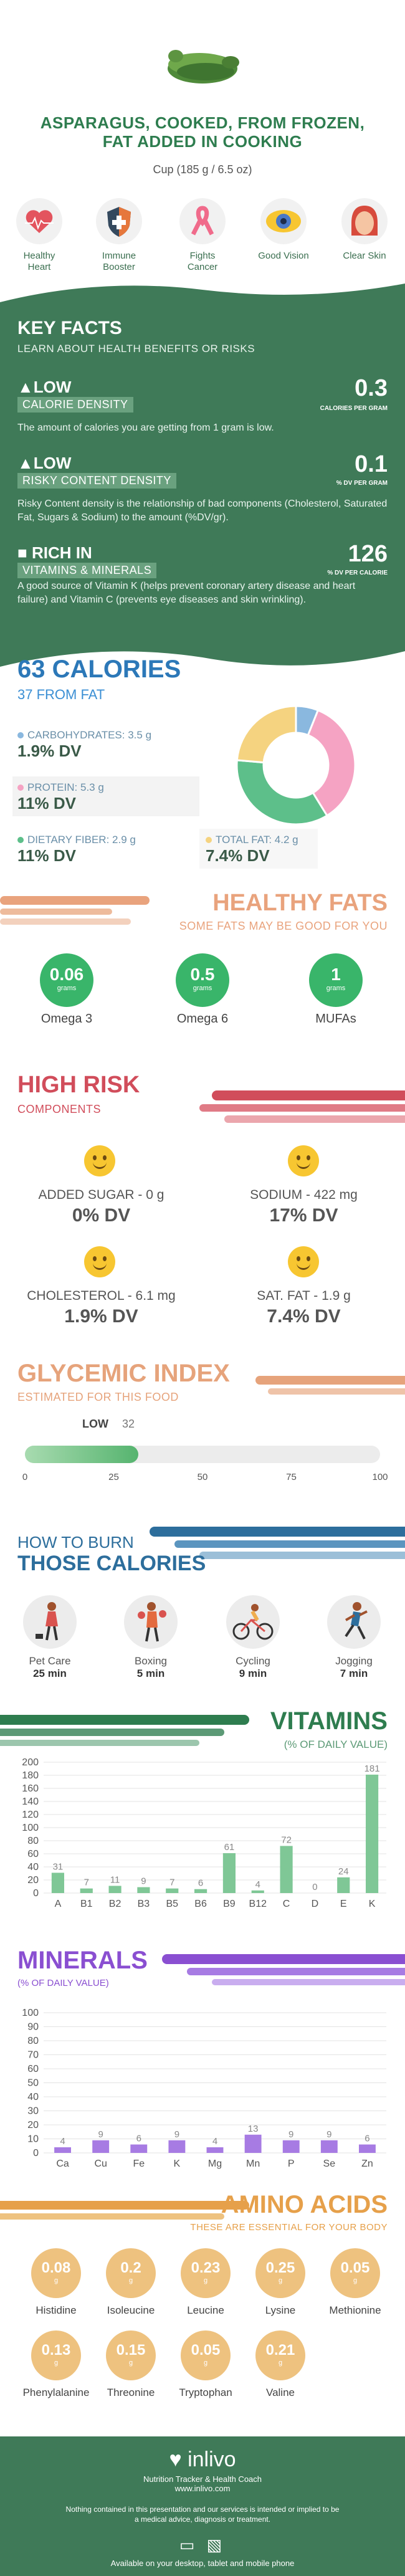  Describe the element at coordinates (50, 1622) in the screenshot. I see `dog-walker-icon` at that location.